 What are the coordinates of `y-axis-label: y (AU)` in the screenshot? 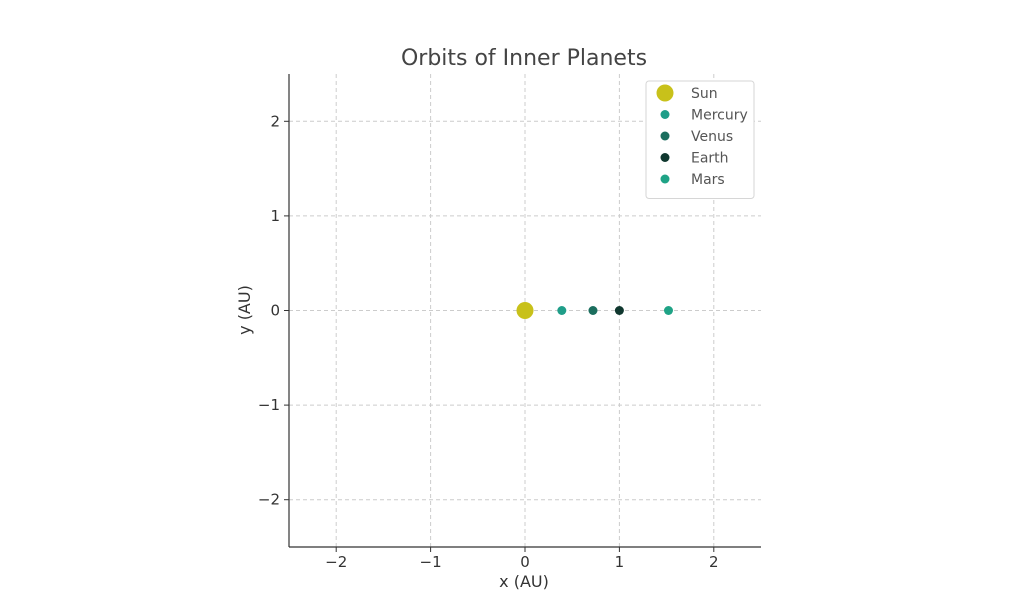 It's located at (244, 310).